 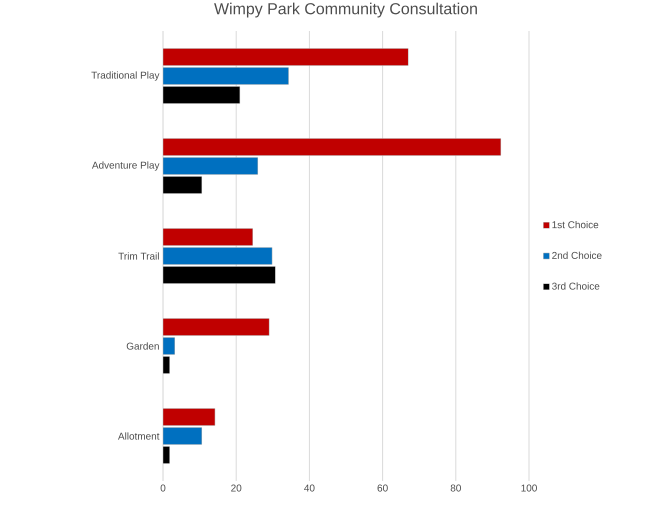 What do you see at coordinates (576, 286) in the screenshot?
I see `legend-label: 3rd Choice` at bounding box center [576, 286].